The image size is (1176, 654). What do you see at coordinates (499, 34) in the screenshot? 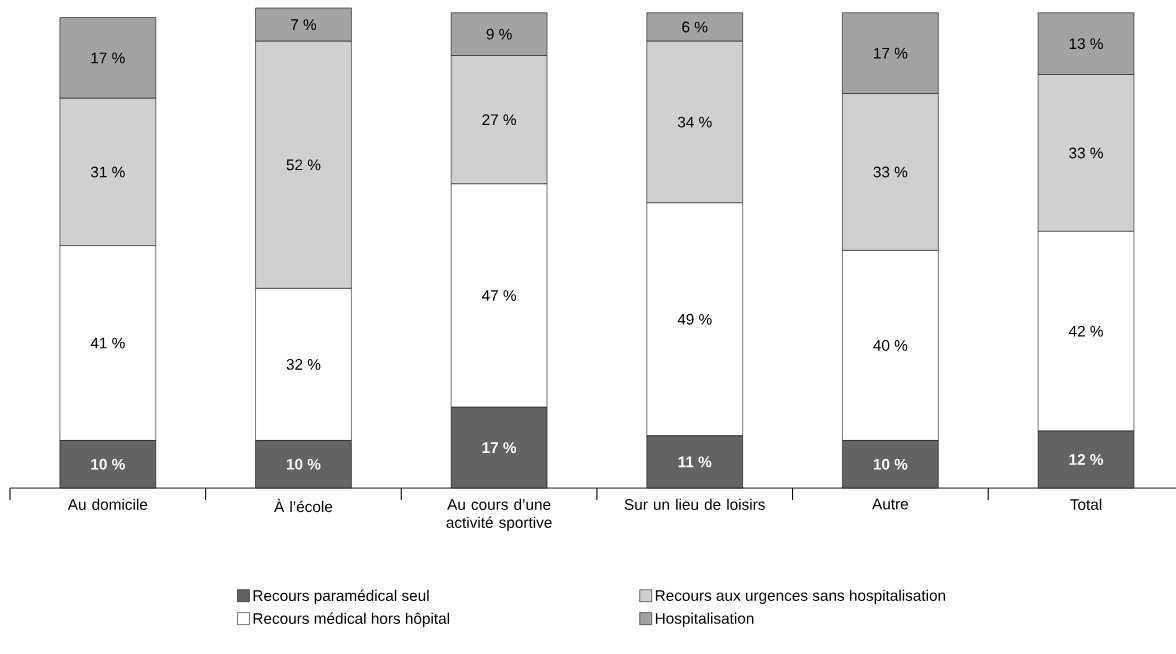
I see `data-label: 9 %` at bounding box center [499, 34].